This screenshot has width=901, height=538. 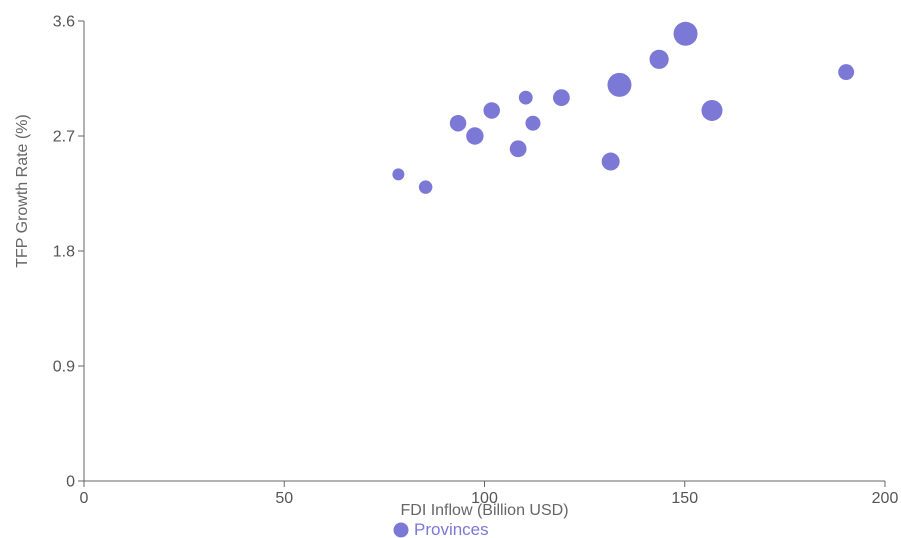 What do you see at coordinates (64, 137) in the screenshot?
I see `y-tick-label: 2.7` at bounding box center [64, 137].